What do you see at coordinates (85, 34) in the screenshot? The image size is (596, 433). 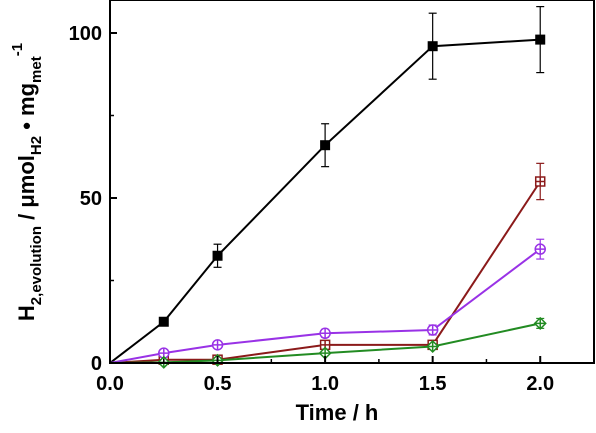 I see `y-tick-label: 100` at bounding box center [85, 34].